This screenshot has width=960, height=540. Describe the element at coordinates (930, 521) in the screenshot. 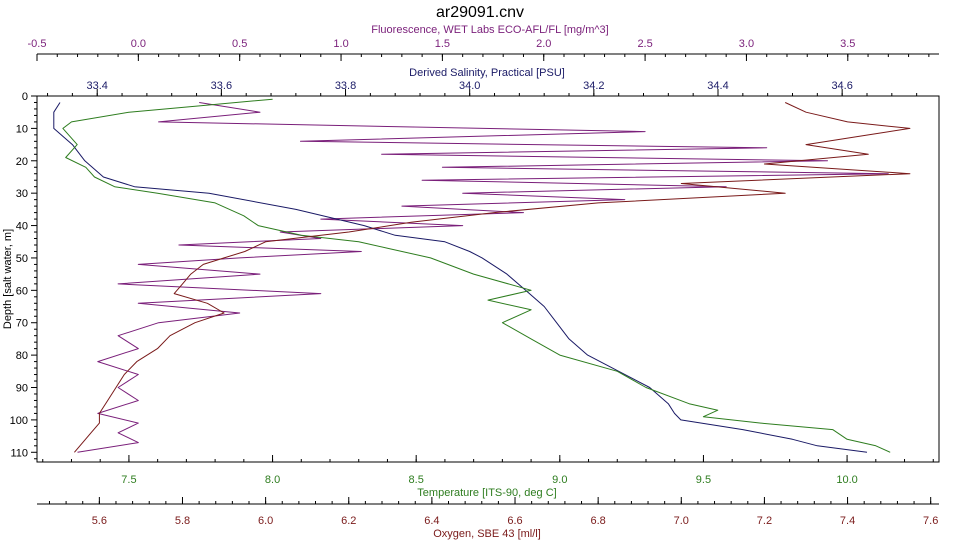

I see `oxygen-tick-label: 7.6` at that location.